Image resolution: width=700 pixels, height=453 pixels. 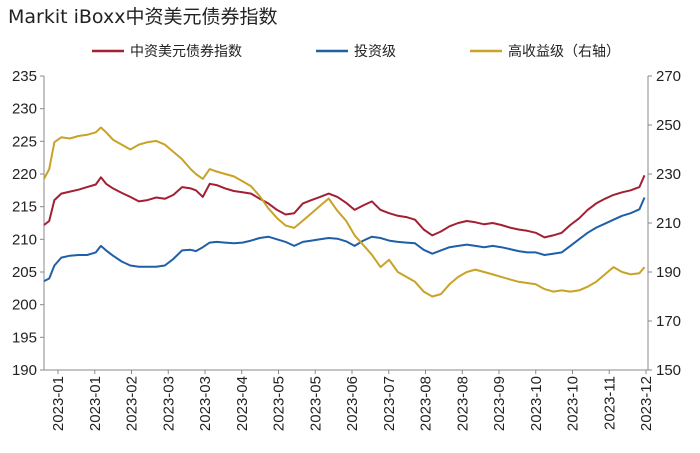 What do you see at coordinates (24, 76) in the screenshot?
I see `left-tick-label: 235` at bounding box center [24, 76].